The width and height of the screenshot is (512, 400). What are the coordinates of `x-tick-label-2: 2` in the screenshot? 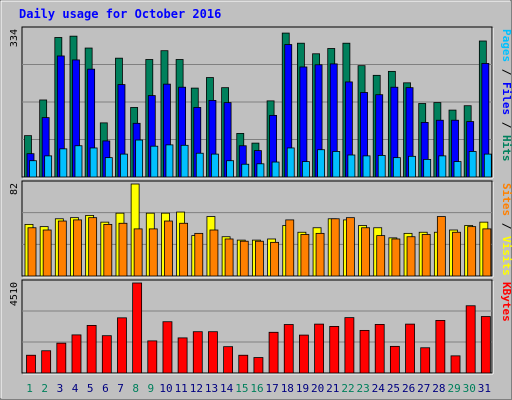 It's located at (44, 388).